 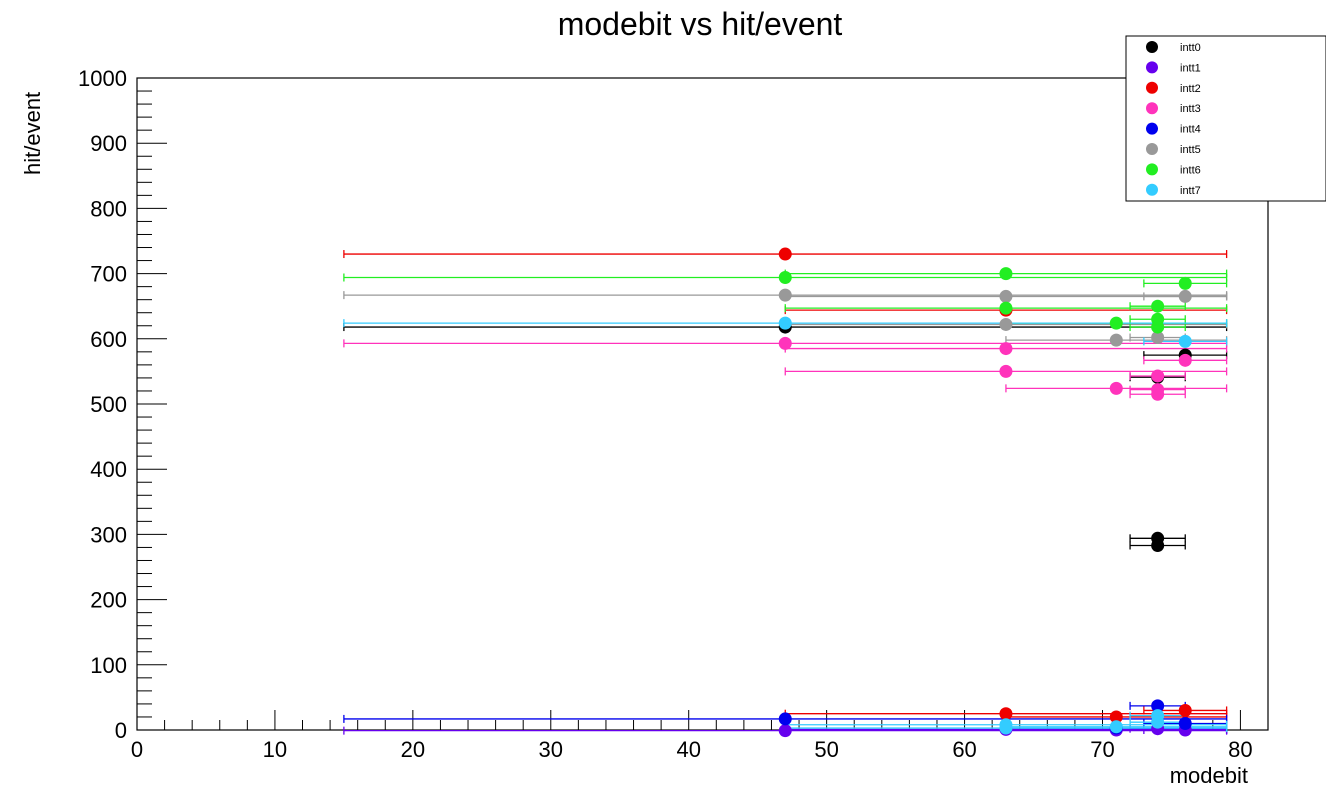 I want to click on x-tick-label: 0, so click(x=137, y=749).